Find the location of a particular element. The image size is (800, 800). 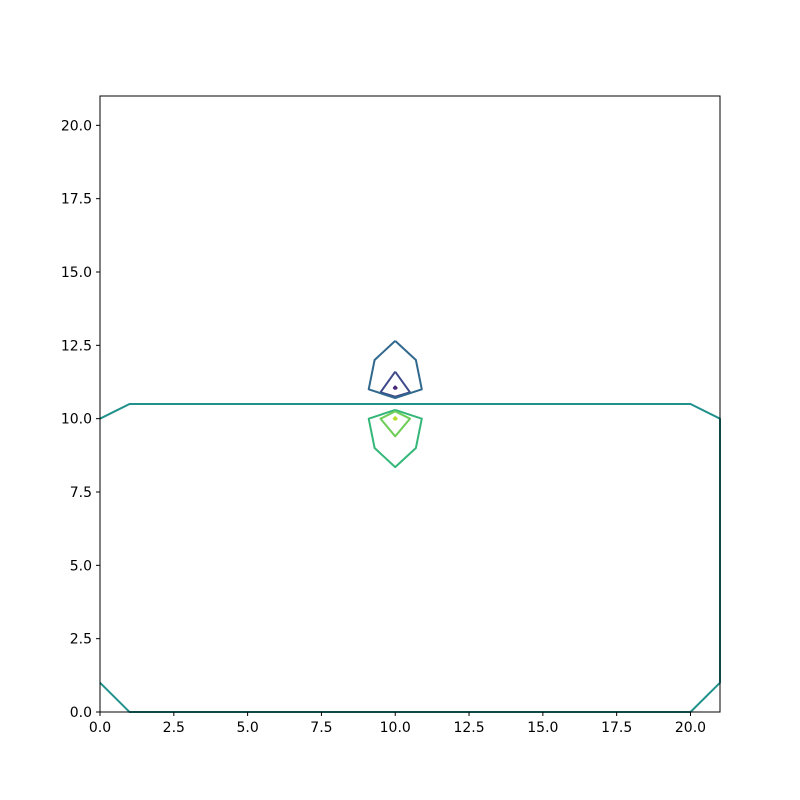

y-tick-label: 0.0 is located at coordinates (81, 713).